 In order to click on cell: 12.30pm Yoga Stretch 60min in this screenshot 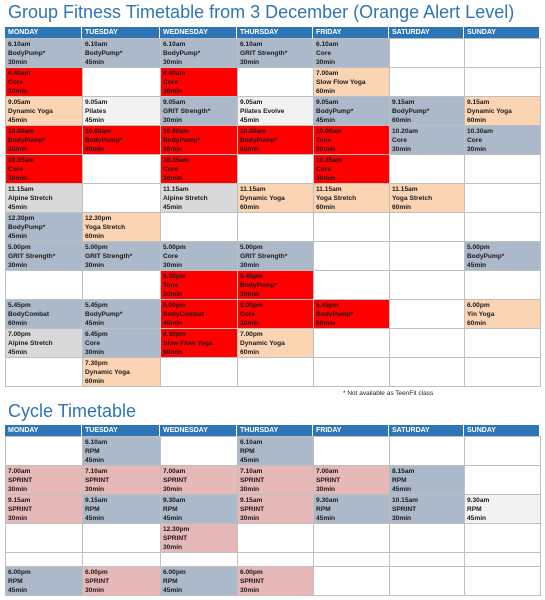, I will do `click(121, 227)`.